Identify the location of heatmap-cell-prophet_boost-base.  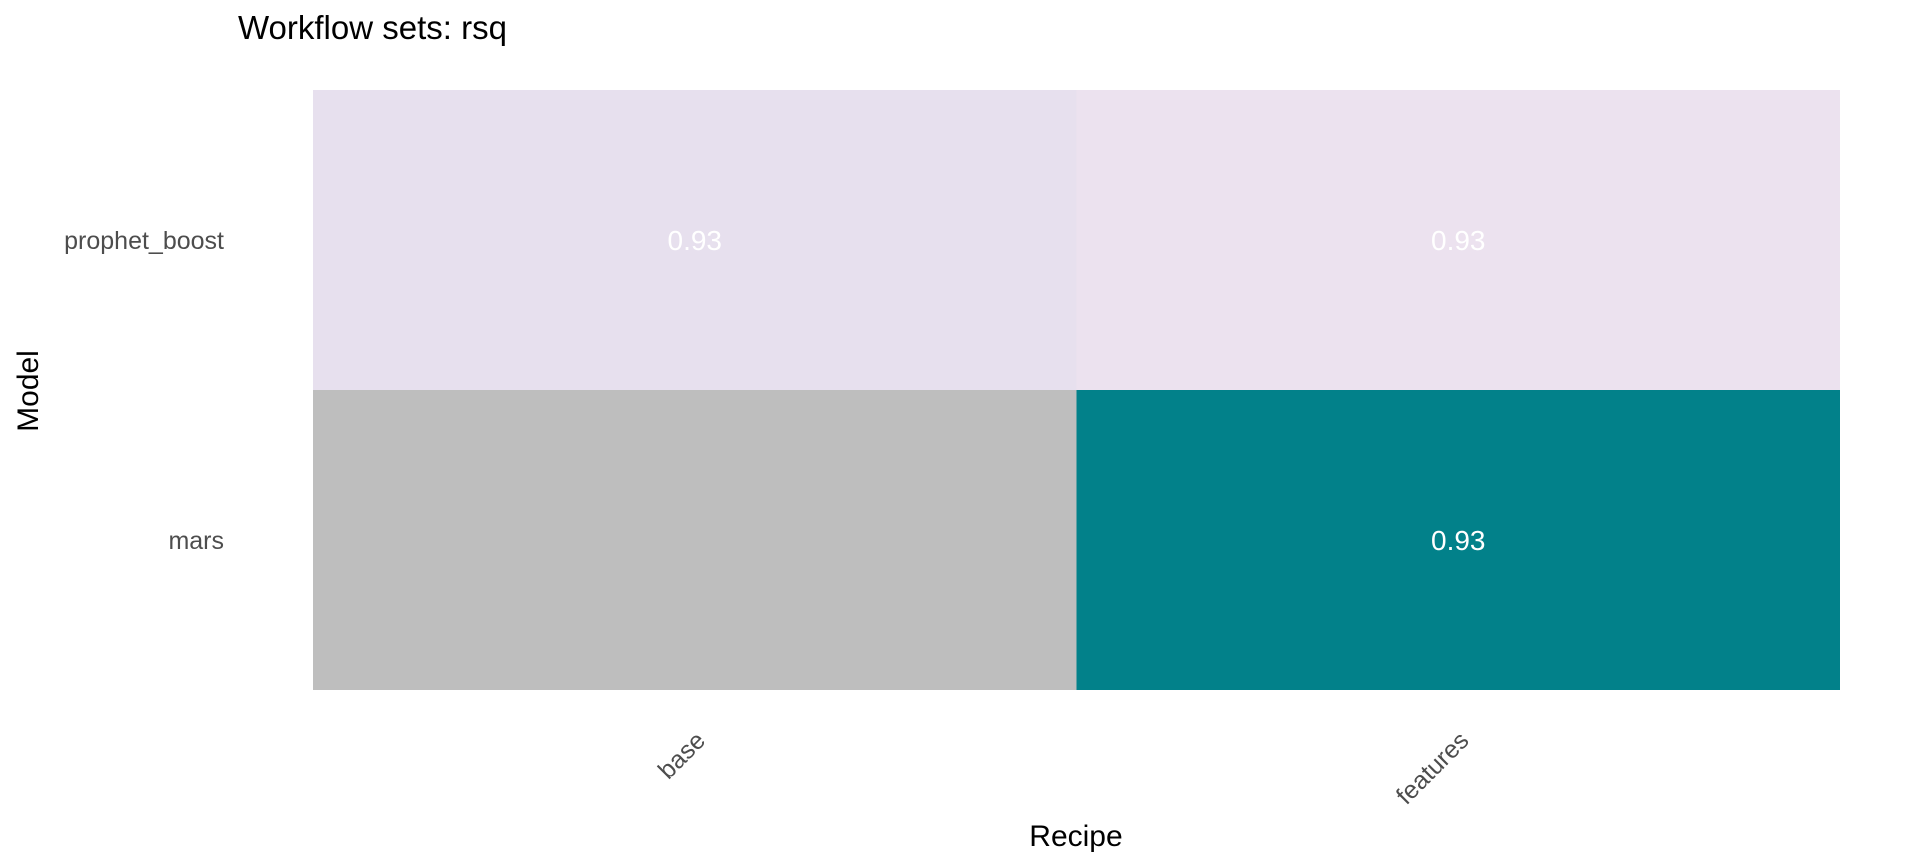
(695, 240).